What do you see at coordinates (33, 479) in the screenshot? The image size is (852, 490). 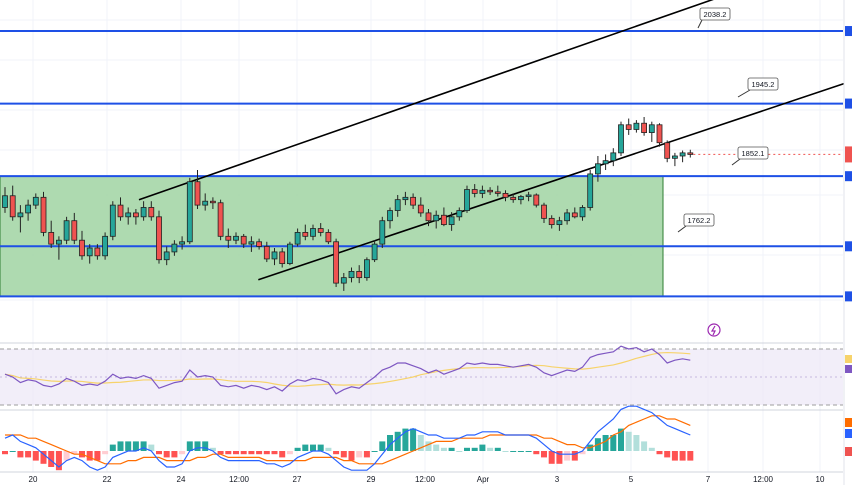 I see `x-tick-label: 20` at bounding box center [33, 479].